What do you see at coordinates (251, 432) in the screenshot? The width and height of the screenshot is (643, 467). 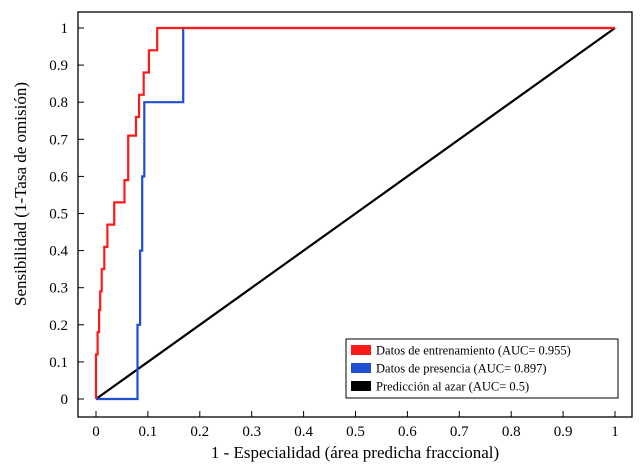 I see `x-tick-label: 0.3` at bounding box center [251, 432].